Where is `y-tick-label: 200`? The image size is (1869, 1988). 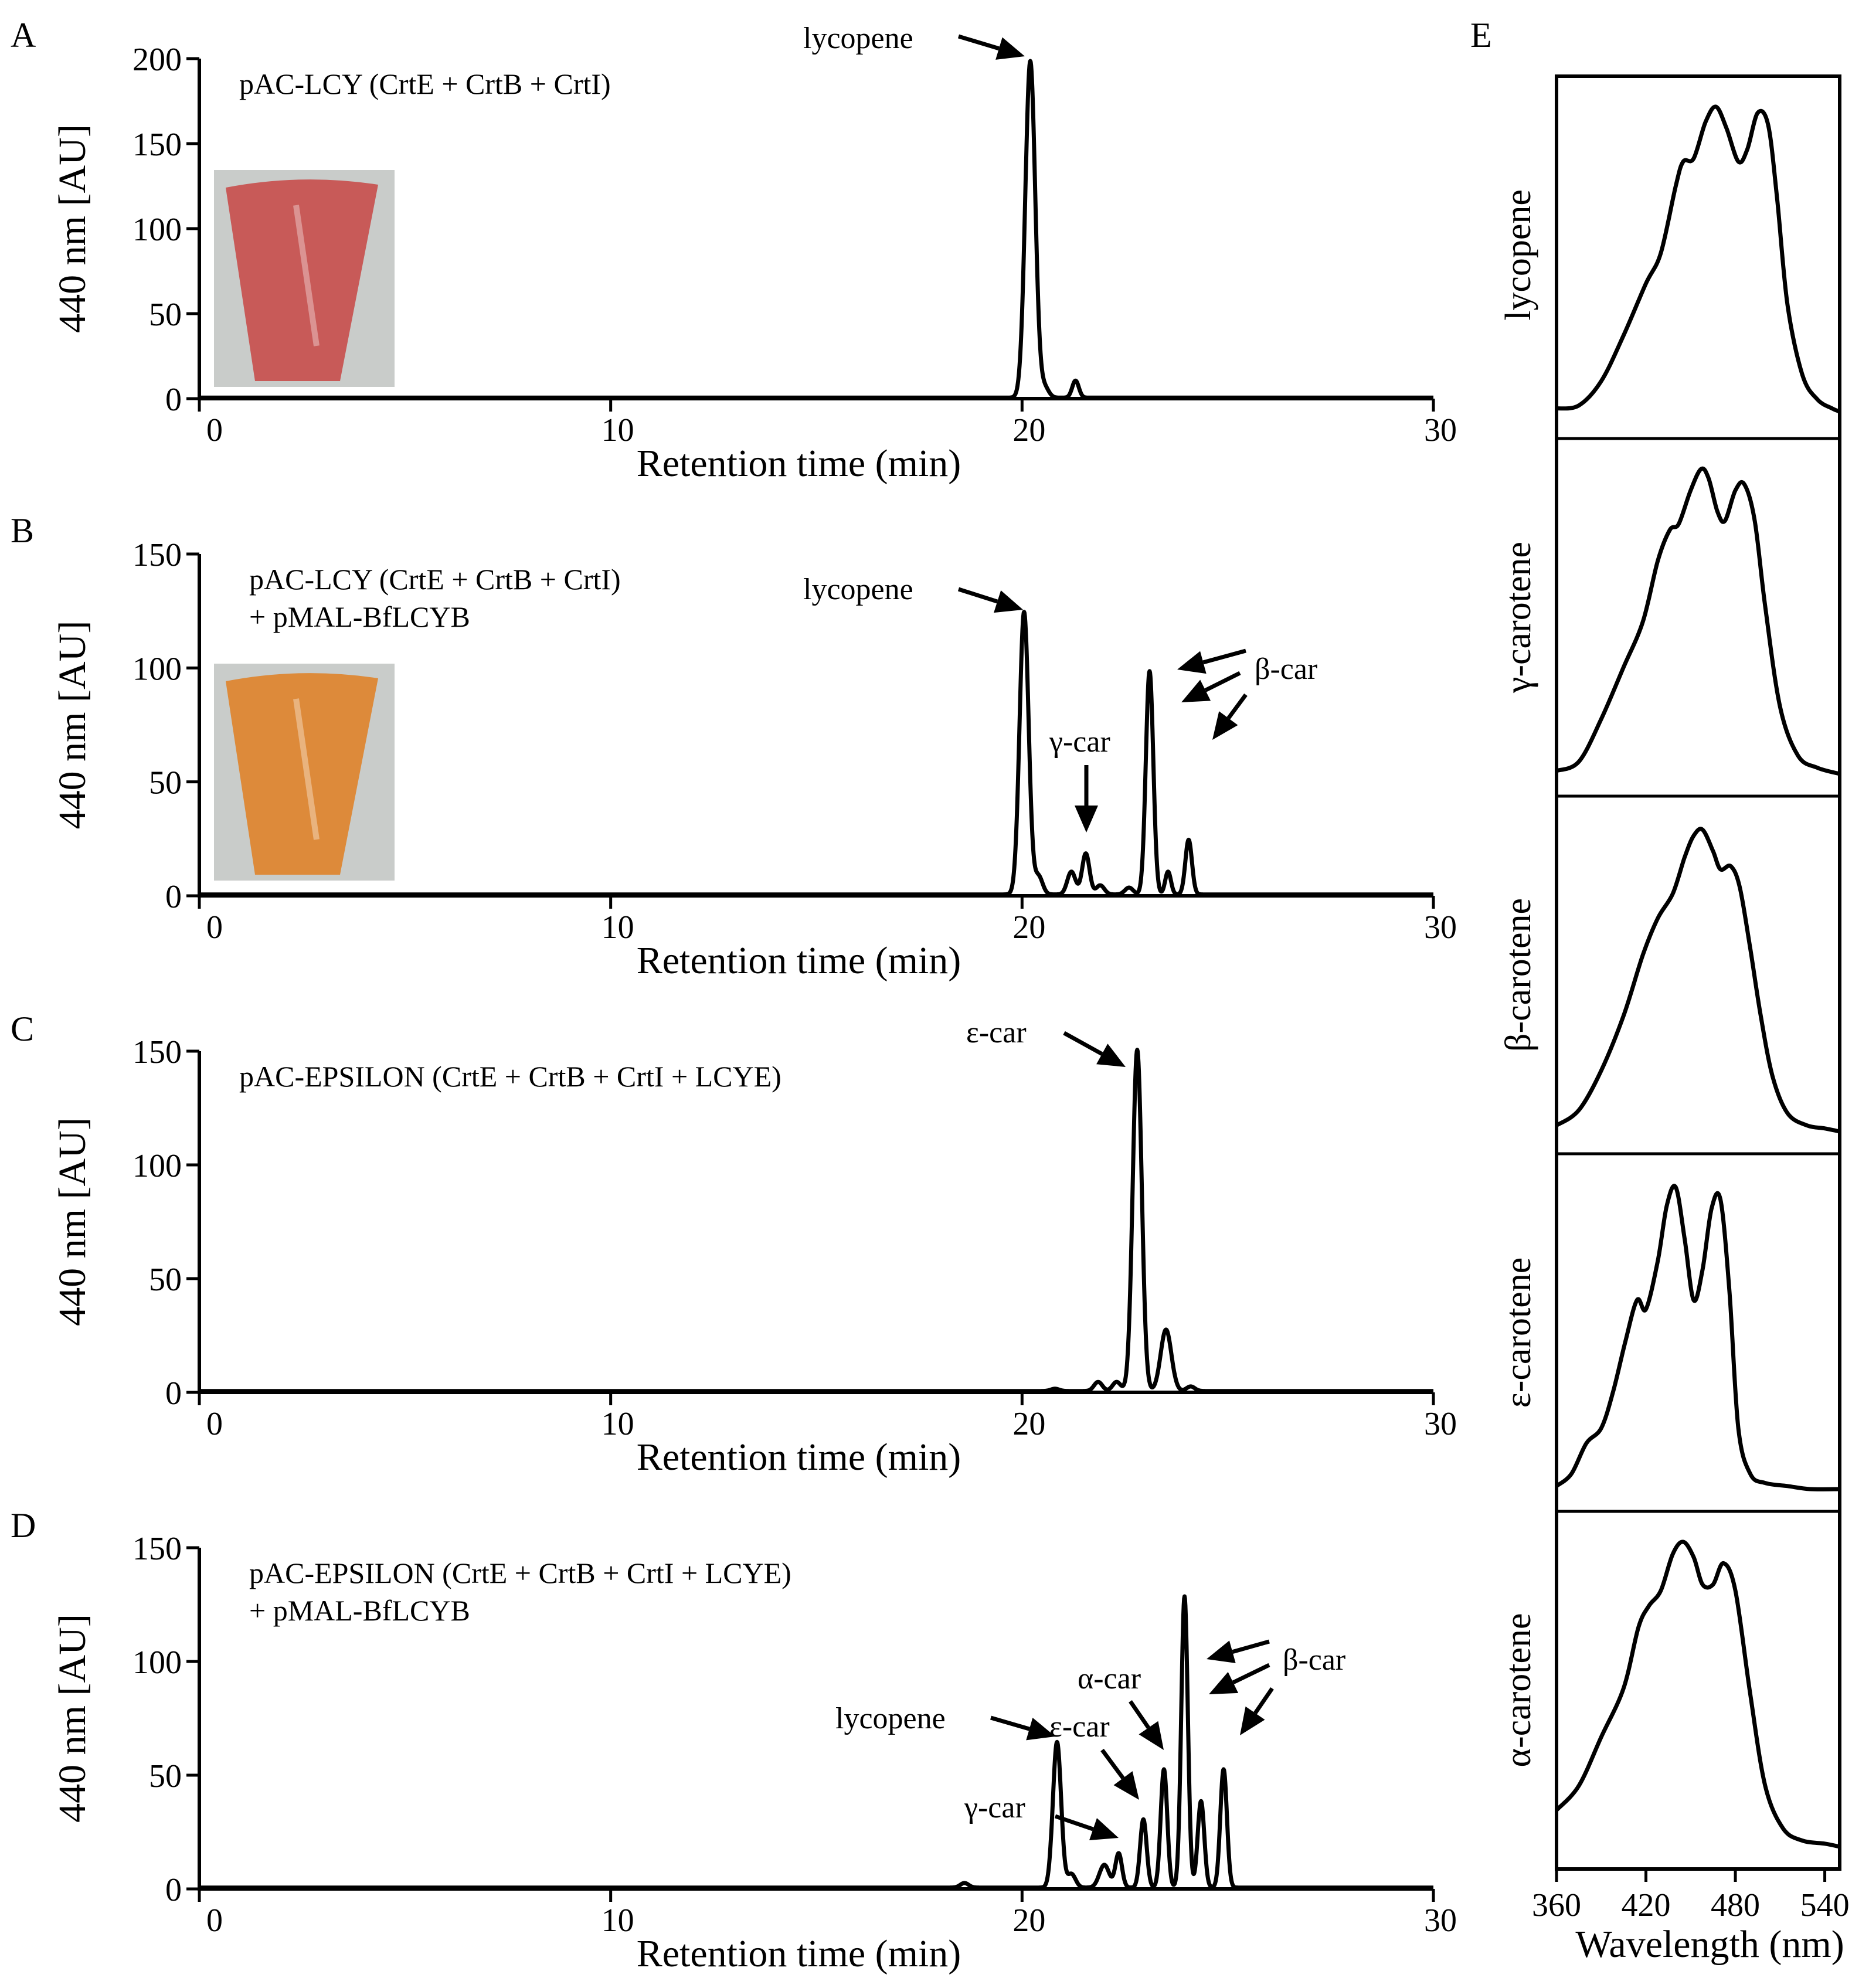
y-tick-label: 200 is located at coordinates (157, 60).